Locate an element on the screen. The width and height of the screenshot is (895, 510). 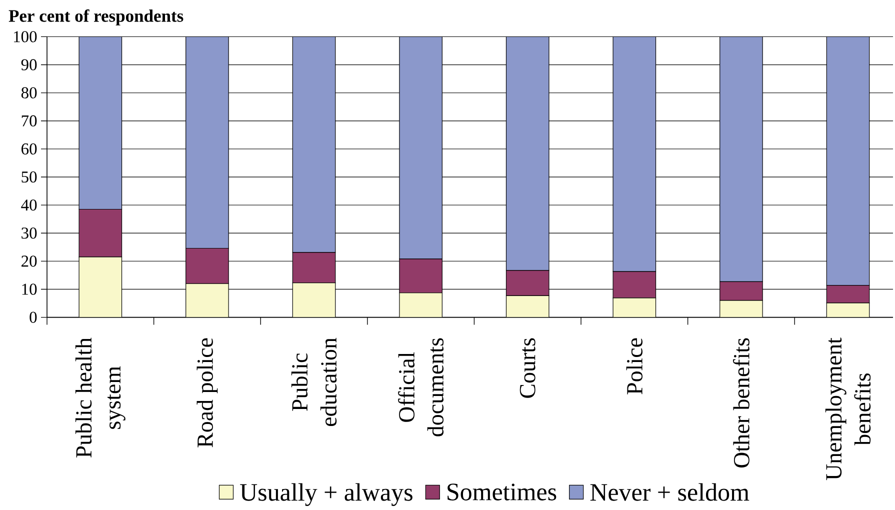
y-axis-title: Per cent of respondents is located at coordinates (96, 17).